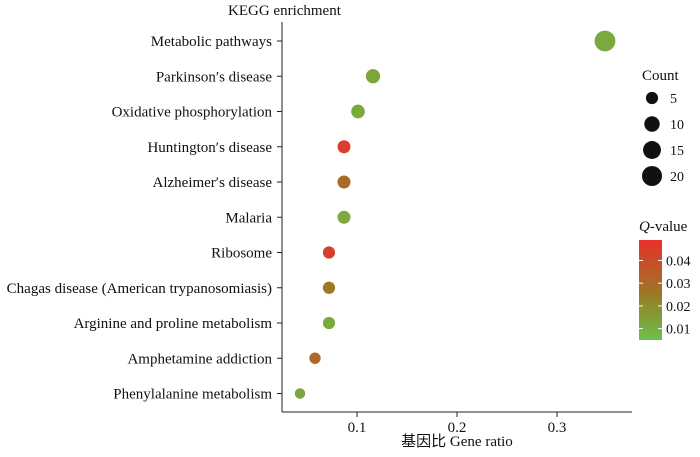 The width and height of the screenshot is (700, 457). I want to click on q-value-tick-label: 0.04, so click(678, 261).